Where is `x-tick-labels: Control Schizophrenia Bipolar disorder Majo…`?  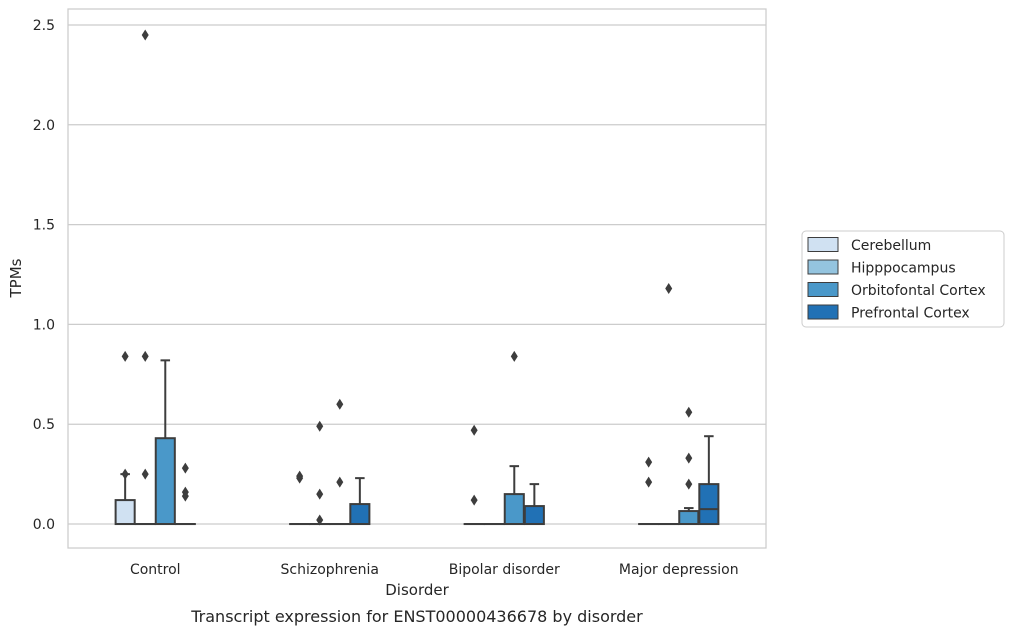
x-tick-labels: Control Schizophrenia Bipolar disorder Majo… is located at coordinates (434, 570).